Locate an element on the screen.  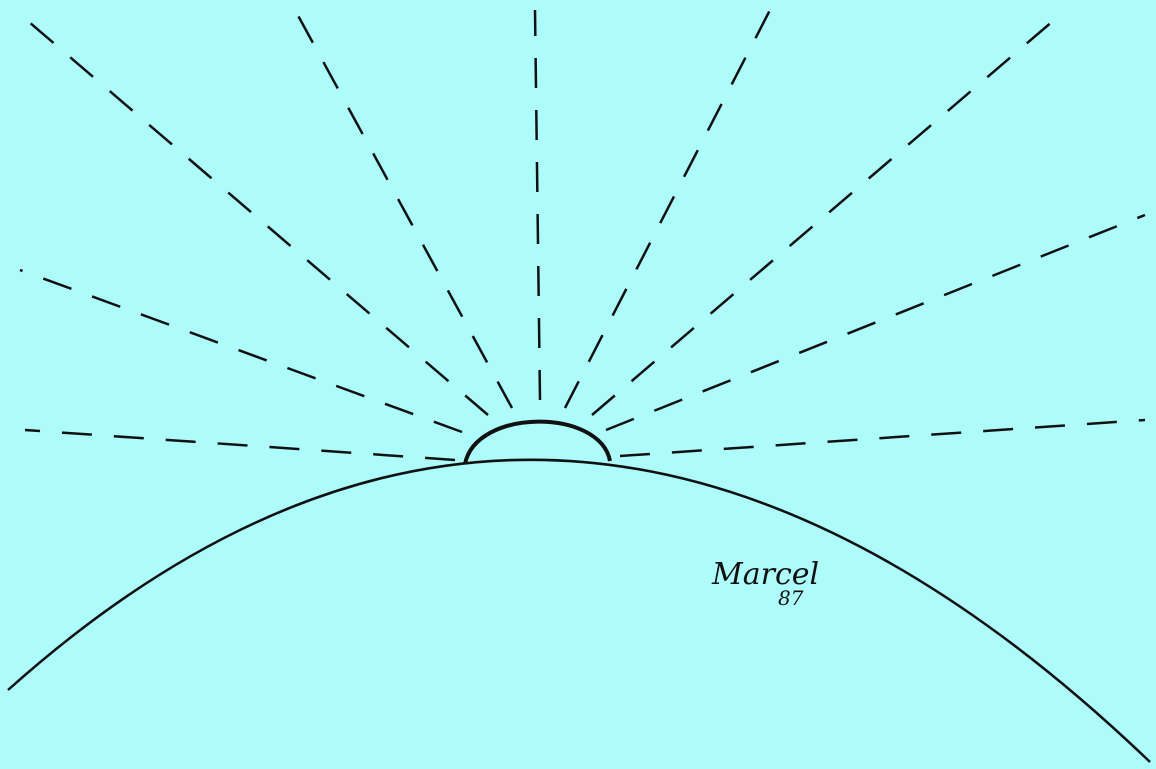
signature-name: Marcel is located at coordinates (765, 574).